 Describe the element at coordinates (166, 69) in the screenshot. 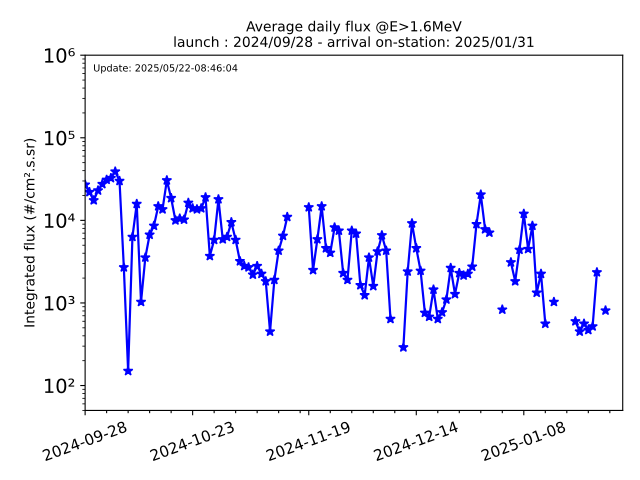

I see `annotation: Update: 2025/05/22-08:46:04` at that location.